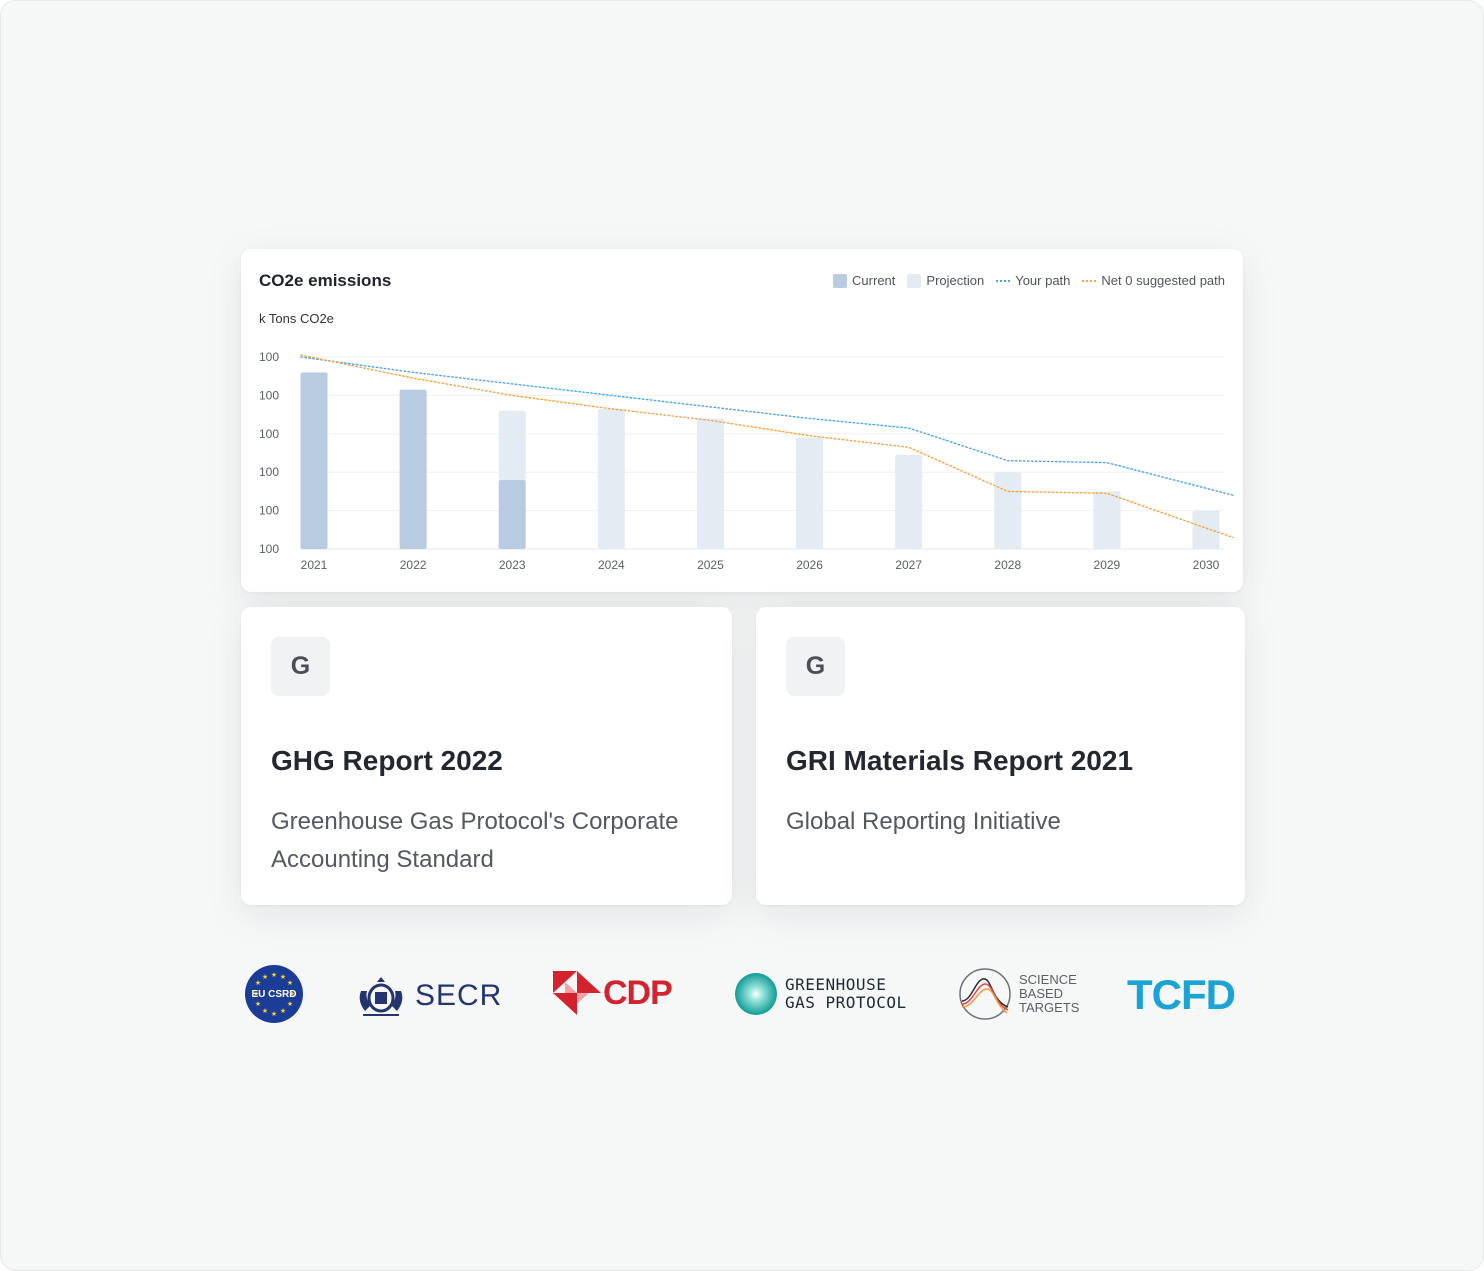 Image resolution: width=1484 pixels, height=1271 pixels. What do you see at coordinates (296, 318) in the screenshot?
I see `y-axis-unit-label: k Tons CO2e` at bounding box center [296, 318].